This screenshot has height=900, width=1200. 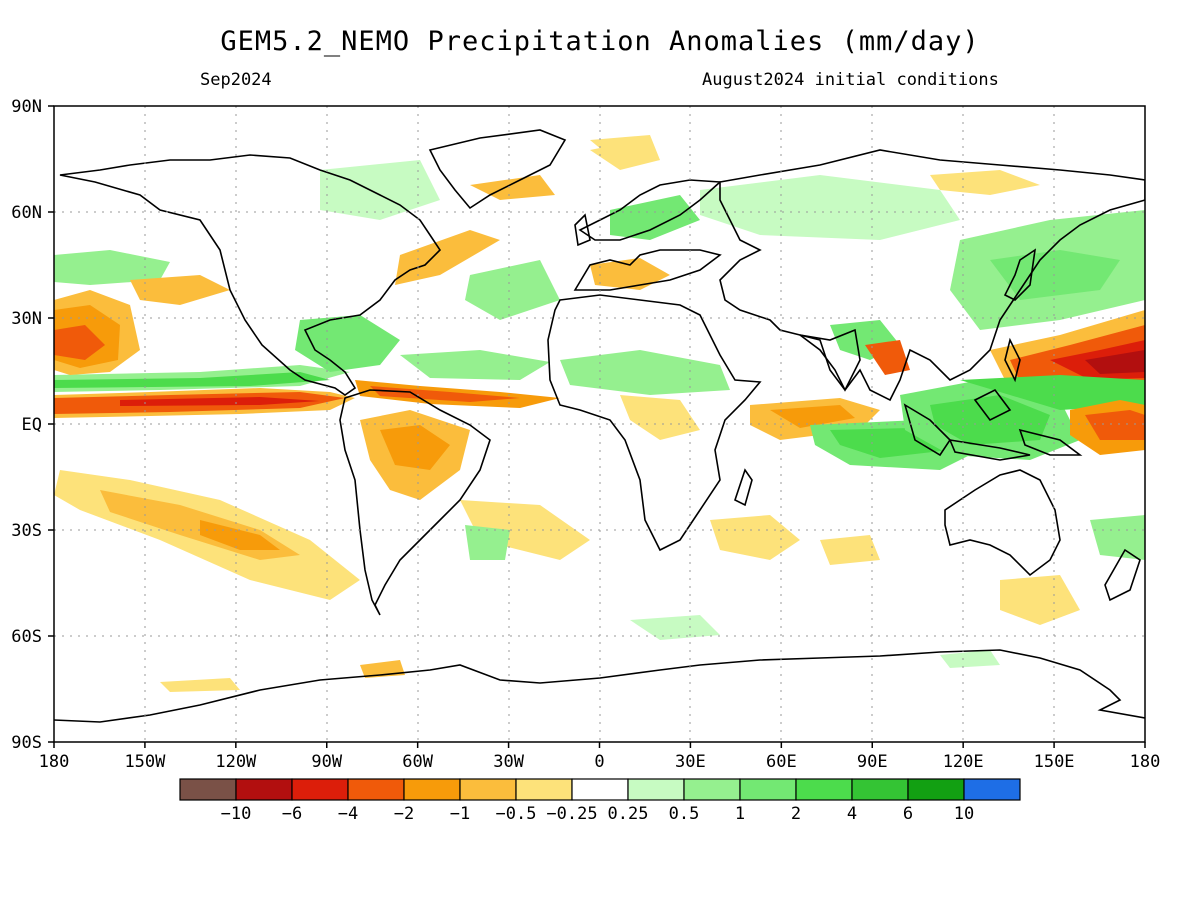 I want to click on lon-label: 30W, so click(x=508, y=762).